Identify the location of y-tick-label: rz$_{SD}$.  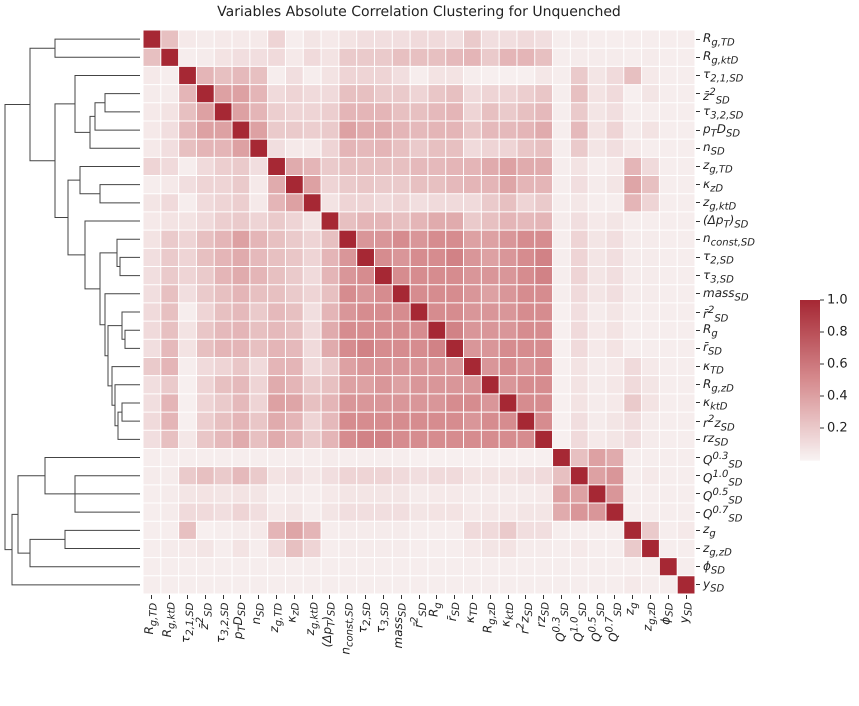
(715, 440).